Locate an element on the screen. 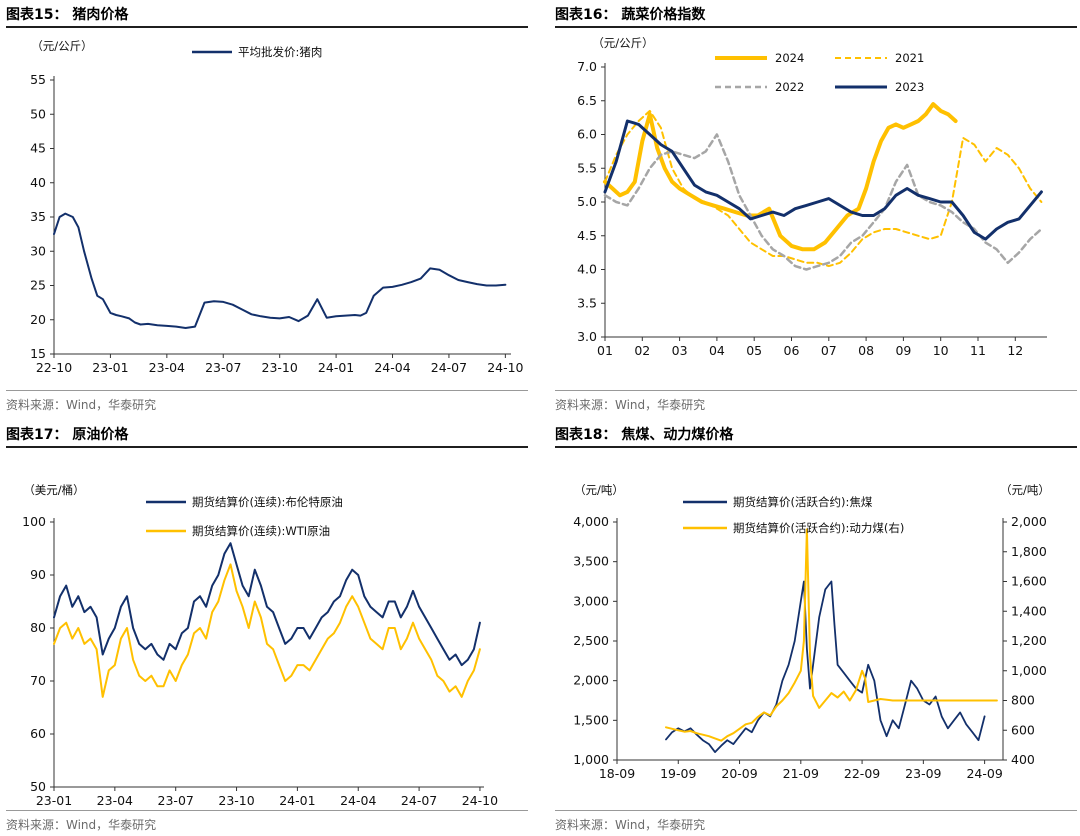  x-tick-label: 22-10 is located at coordinates (54, 367).